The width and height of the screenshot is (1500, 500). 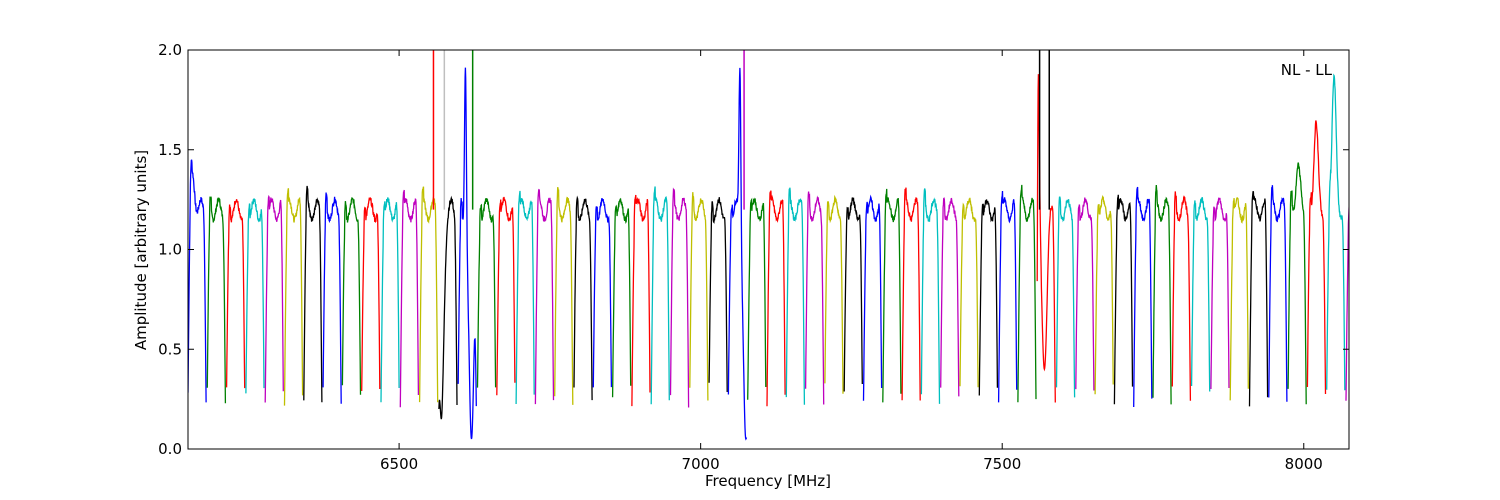 What do you see at coordinates (170, 250) in the screenshot?
I see `y-tick-label: 1.0` at bounding box center [170, 250].